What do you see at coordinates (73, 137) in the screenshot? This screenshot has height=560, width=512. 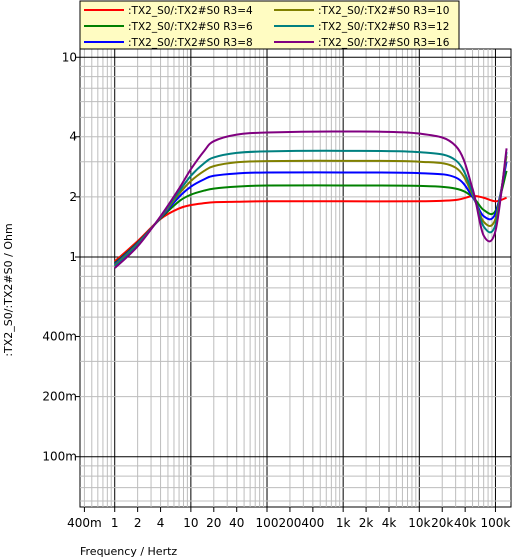 I see `y-tick-label: 4` at bounding box center [73, 137].